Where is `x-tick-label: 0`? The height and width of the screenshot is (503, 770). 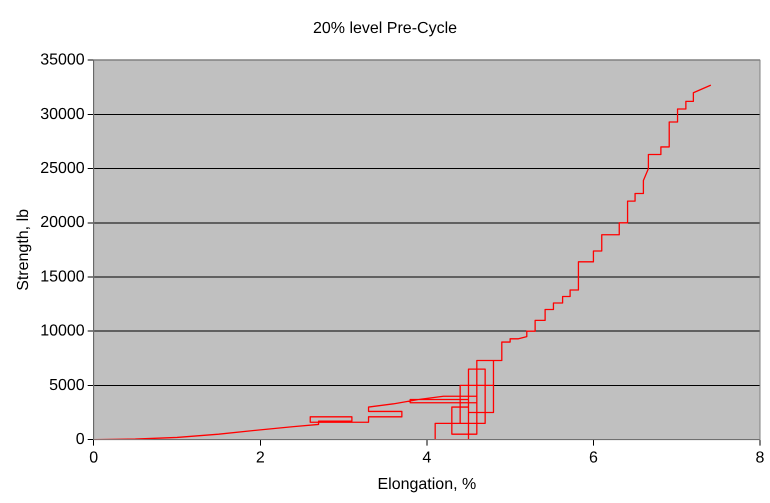 x-tick-label: 0 is located at coordinates (93, 458).